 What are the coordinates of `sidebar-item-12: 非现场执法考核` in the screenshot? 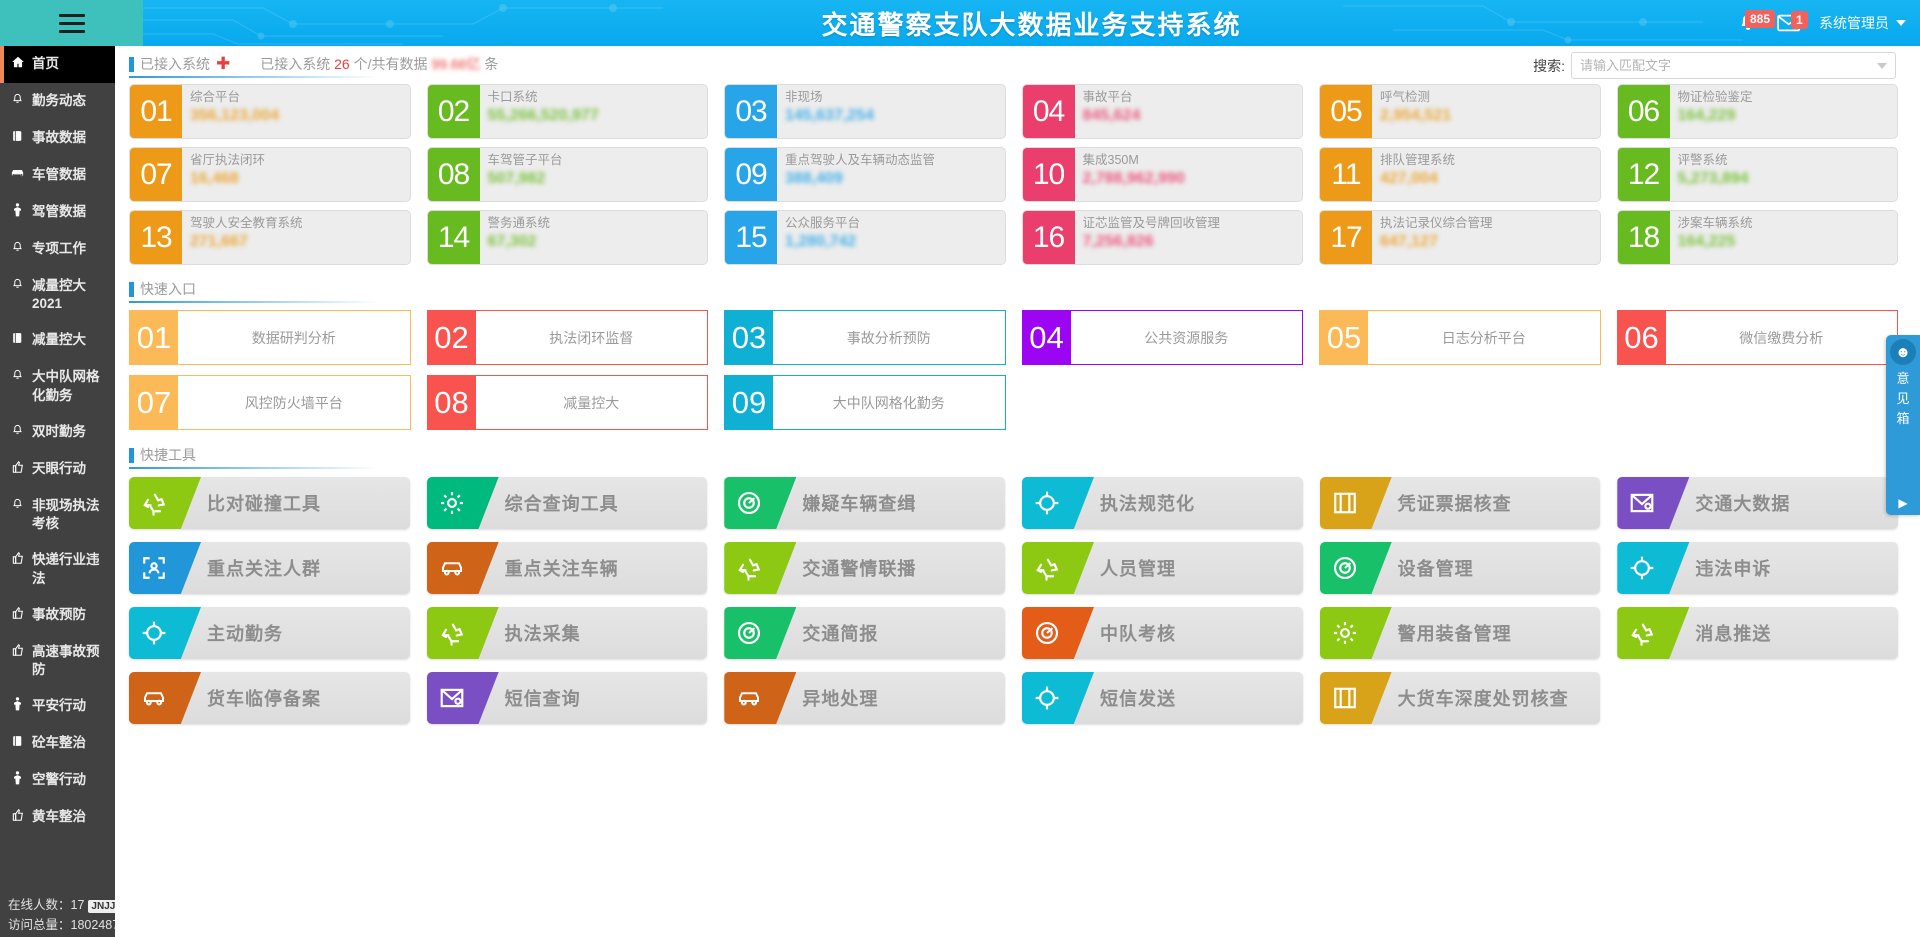 It's located at (57, 515).